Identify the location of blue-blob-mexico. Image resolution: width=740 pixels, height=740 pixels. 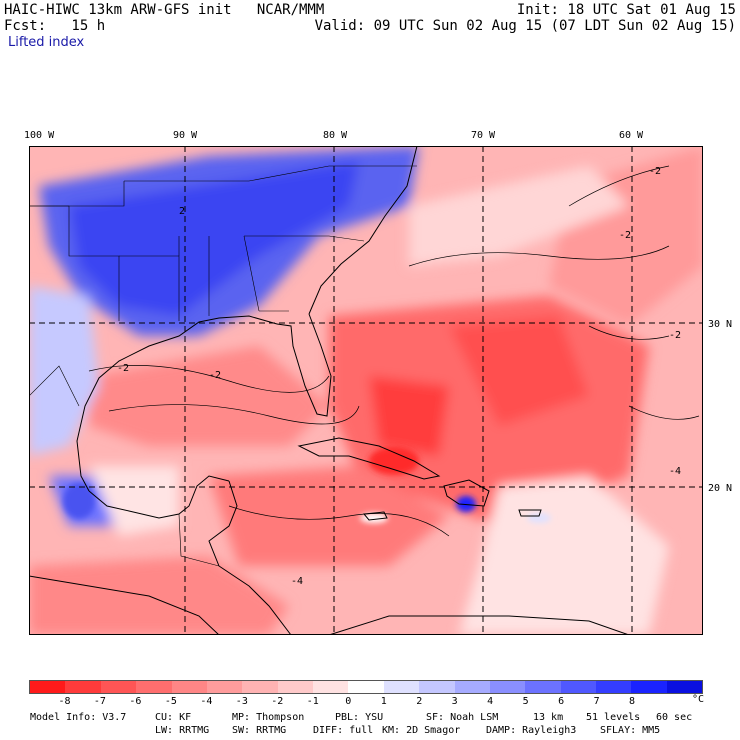
(79, 501).